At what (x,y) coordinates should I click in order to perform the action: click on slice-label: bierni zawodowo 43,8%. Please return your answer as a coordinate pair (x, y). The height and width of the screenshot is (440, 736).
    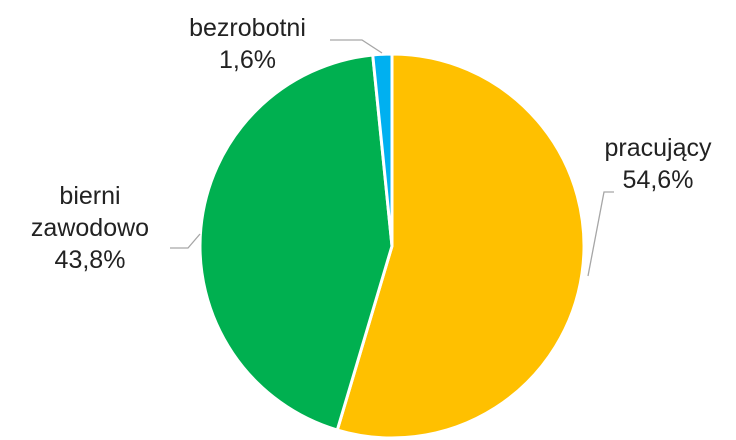
    Looking at the image, I should click on (90, 228).